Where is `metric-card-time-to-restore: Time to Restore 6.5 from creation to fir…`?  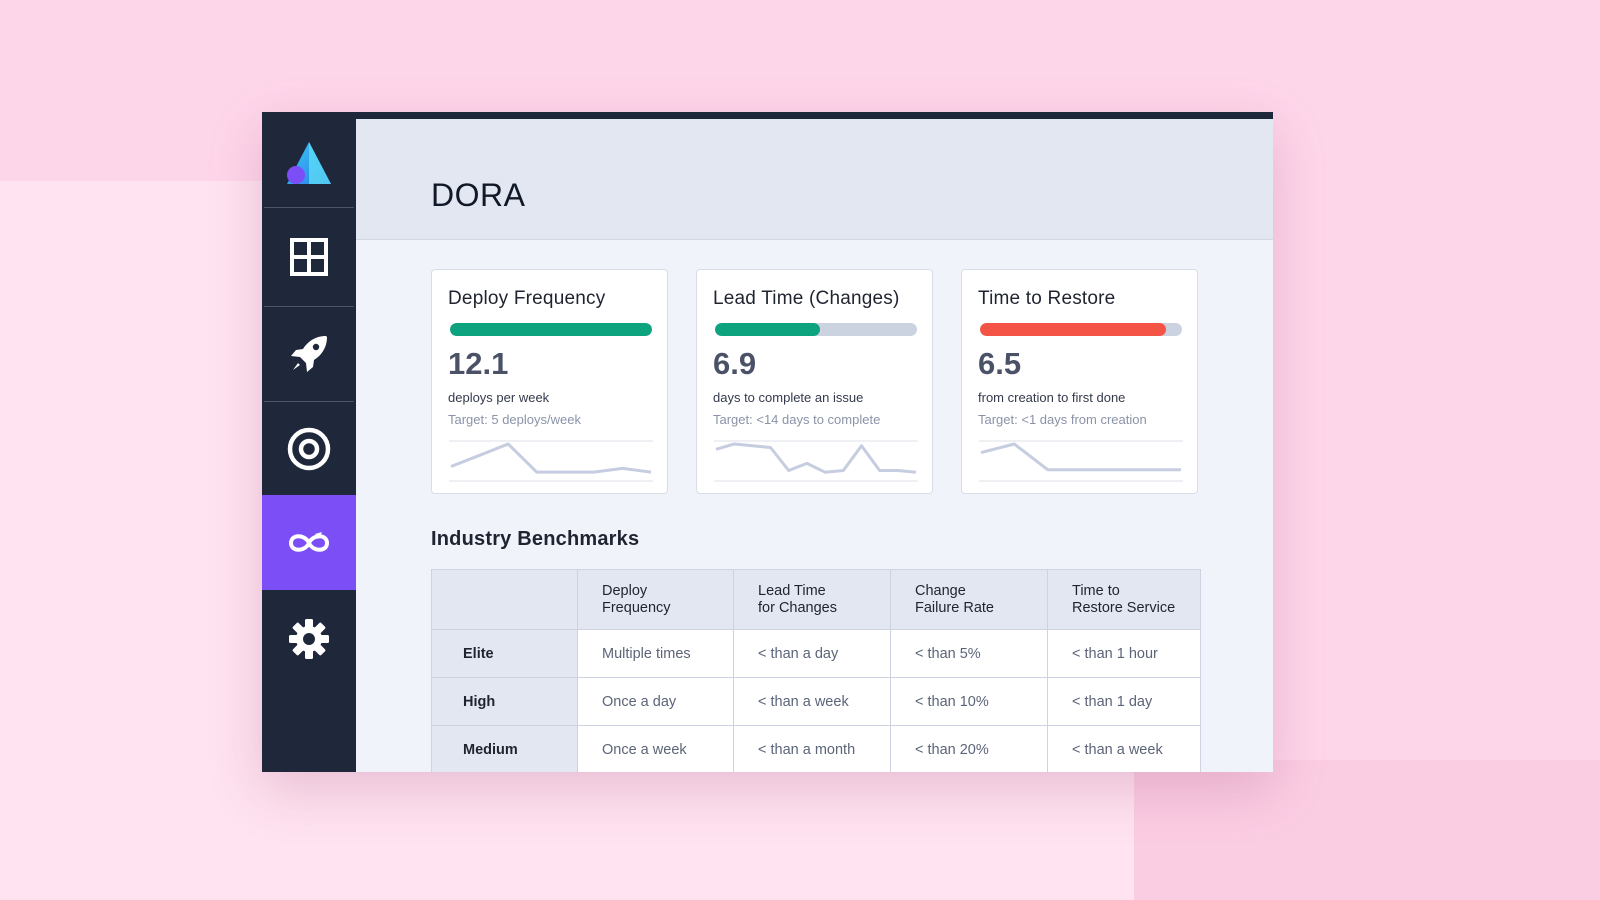
metric-card-time-to-restore: Time to Restore 6.5 from creation to fir… is located at coordinates (1079, 381).